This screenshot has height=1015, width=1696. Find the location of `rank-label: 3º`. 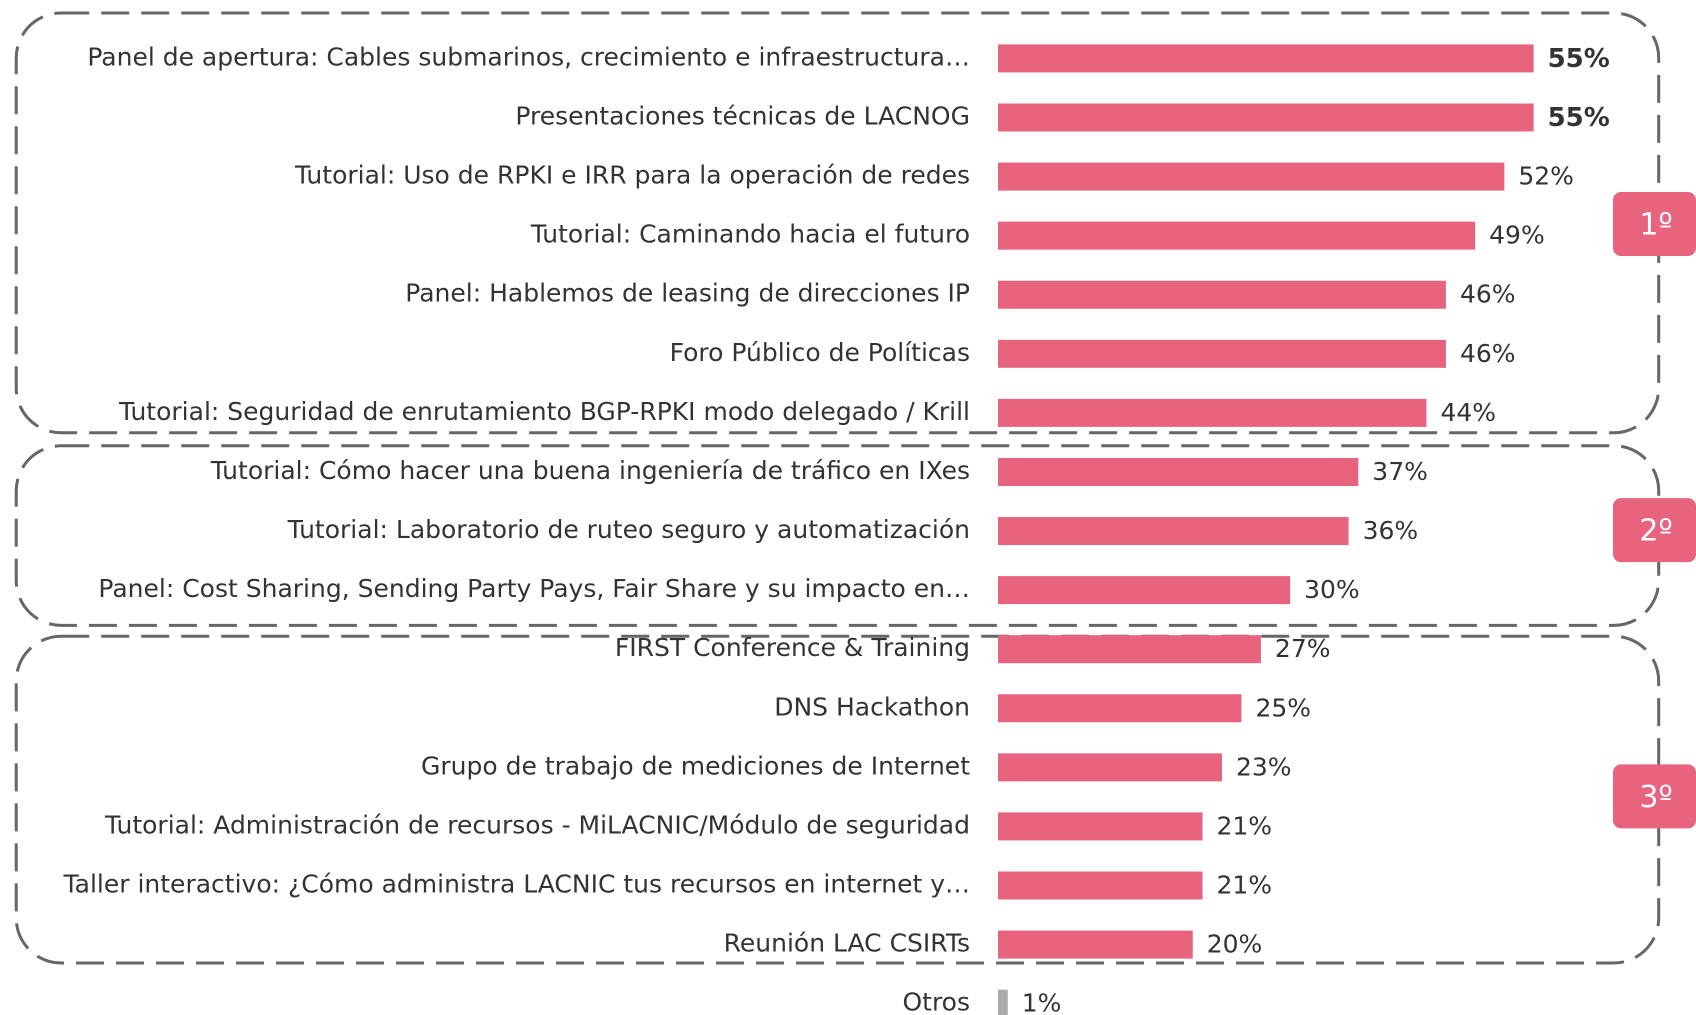

rank-label: 3º is located at coordinates (1655, 797).